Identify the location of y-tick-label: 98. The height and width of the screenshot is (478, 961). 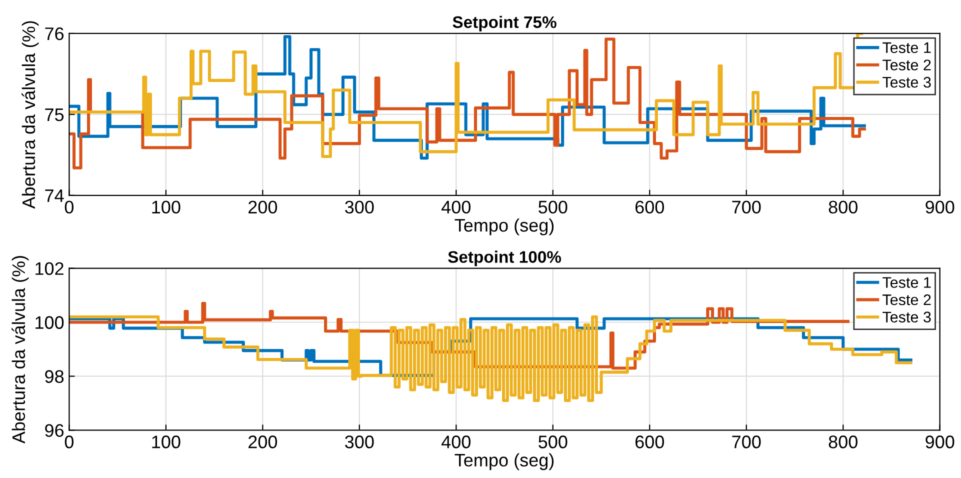
(54, 376).